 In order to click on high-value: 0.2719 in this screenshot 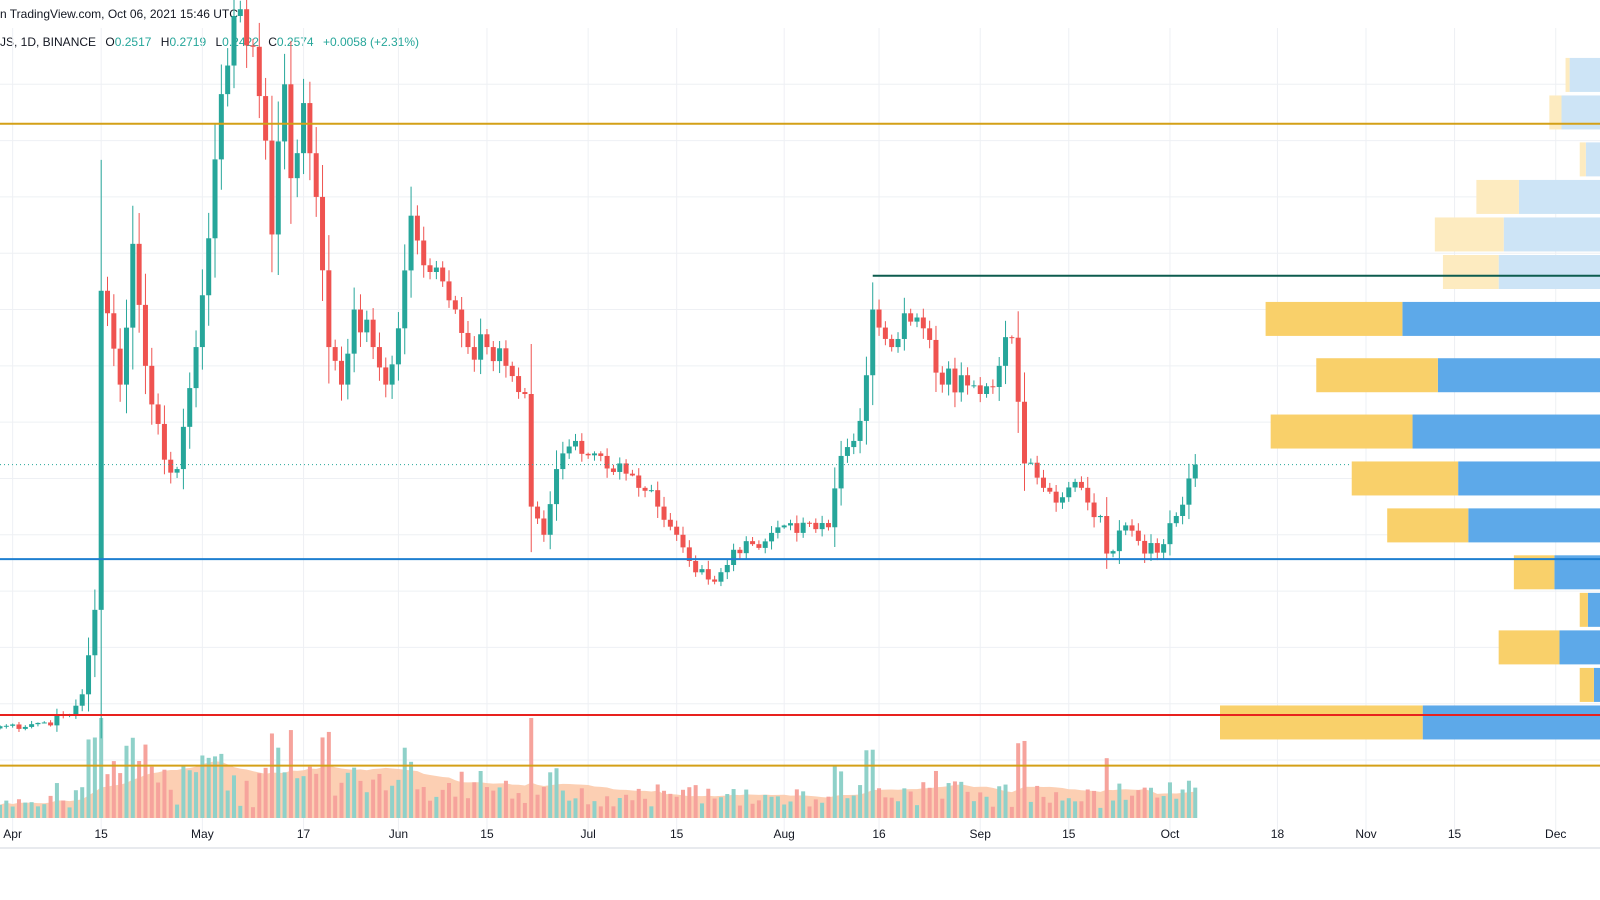, I will do `click(188, 42)`.